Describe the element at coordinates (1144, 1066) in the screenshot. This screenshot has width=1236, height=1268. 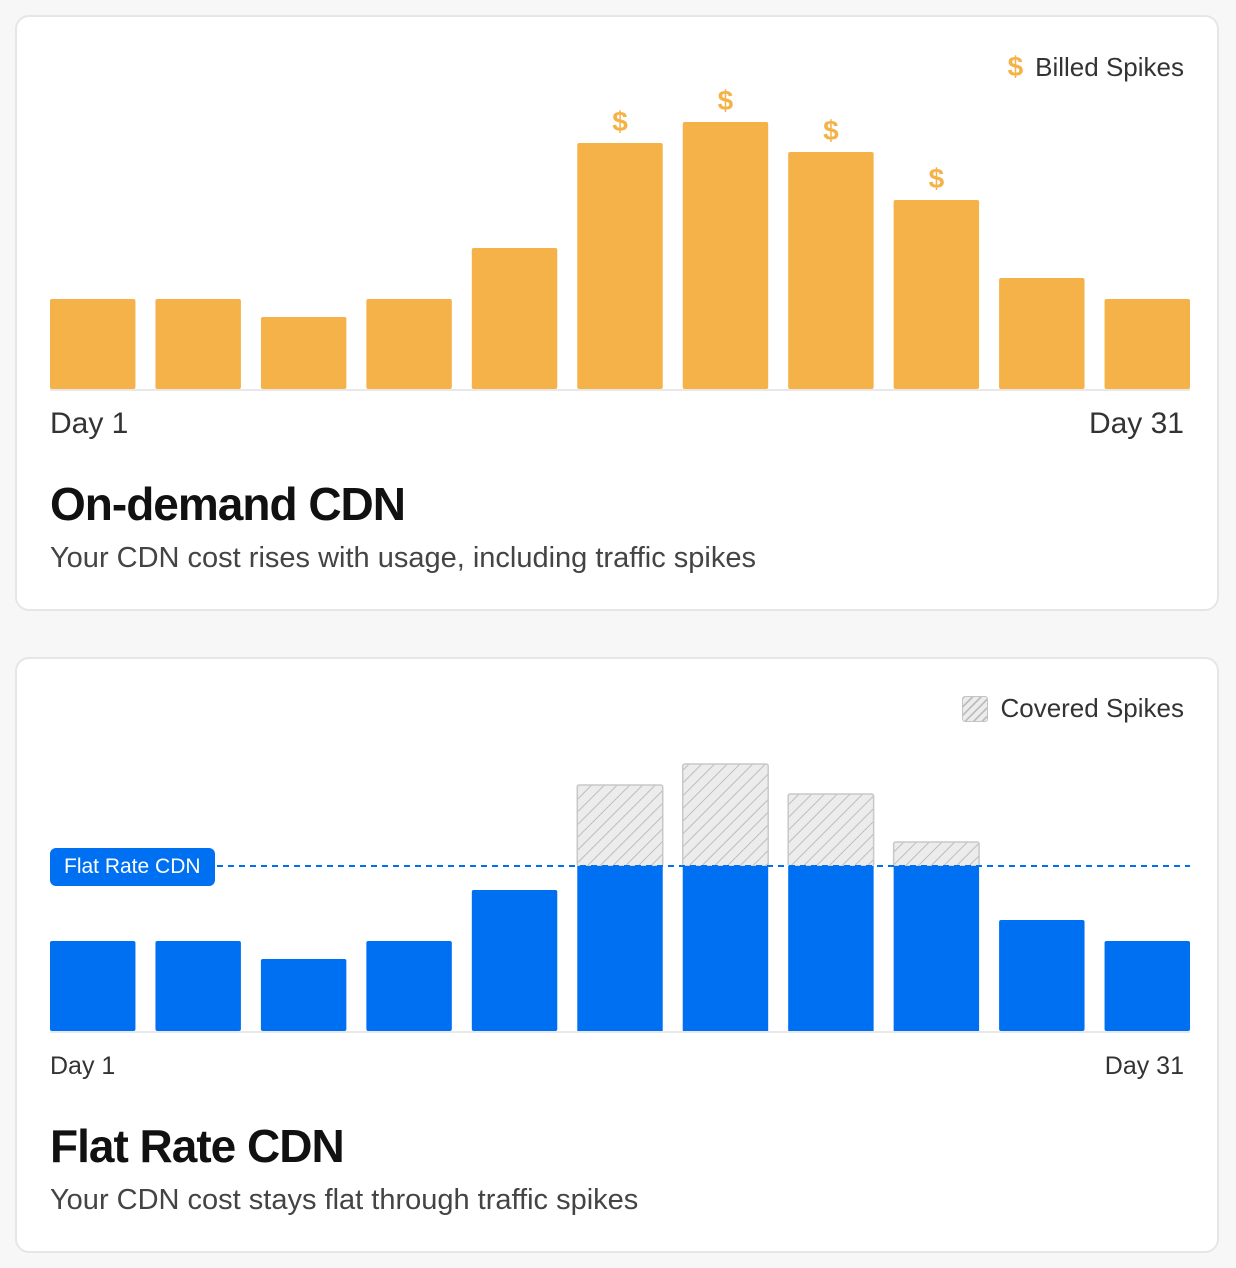
I see `flat-x-end-label: Day 31` at that location.